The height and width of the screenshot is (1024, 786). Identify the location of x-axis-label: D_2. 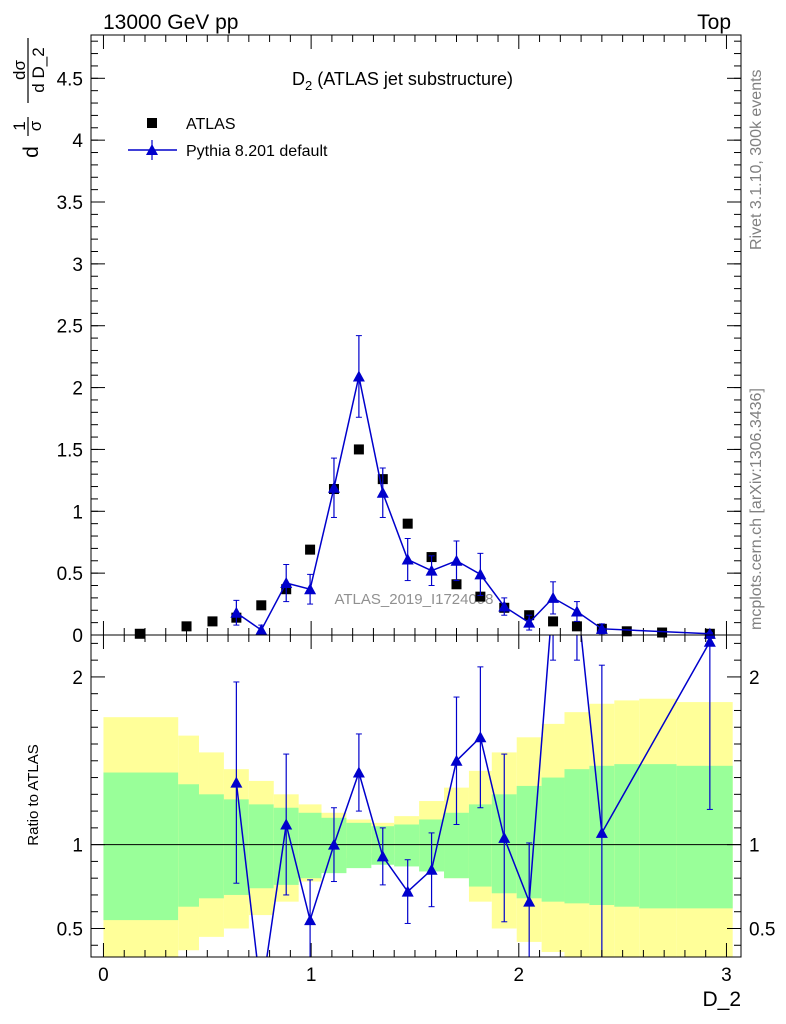
(721, 999).